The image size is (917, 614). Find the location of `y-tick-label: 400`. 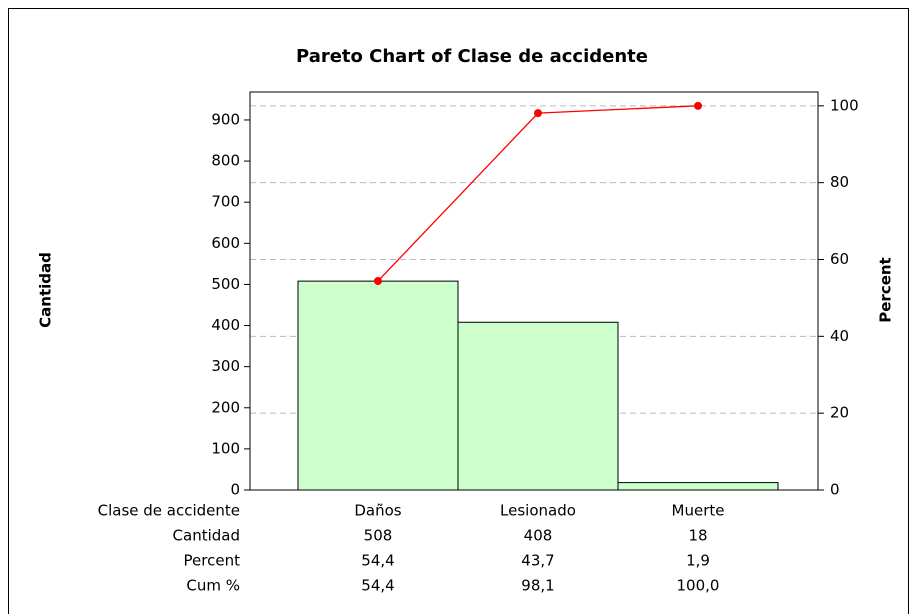

y-tick-label: 400 is located at coordinates (225, 325).